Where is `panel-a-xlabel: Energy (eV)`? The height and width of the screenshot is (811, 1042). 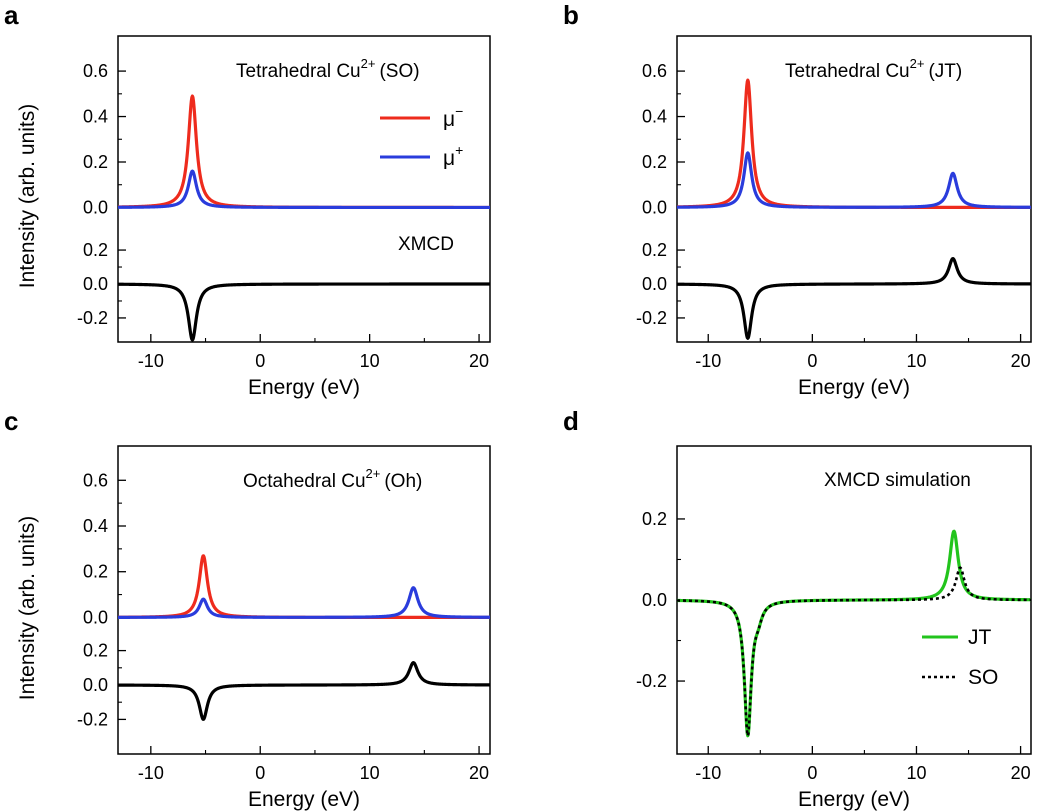
panel-a-xlabel: Energy (eV) is located at coordinates (304, 387).